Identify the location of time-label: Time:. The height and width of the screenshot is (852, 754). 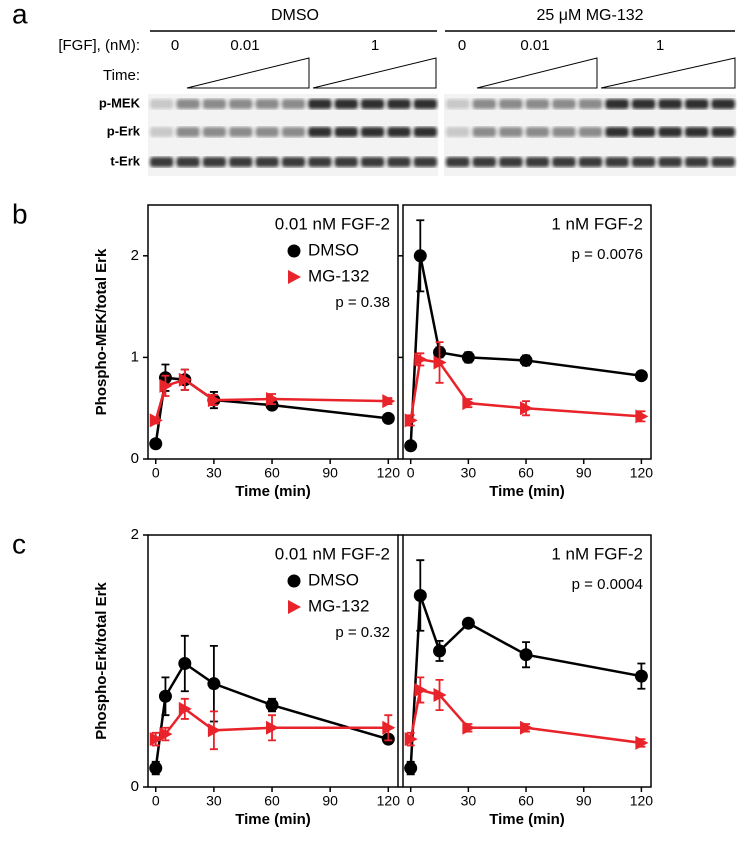
(121, 75).